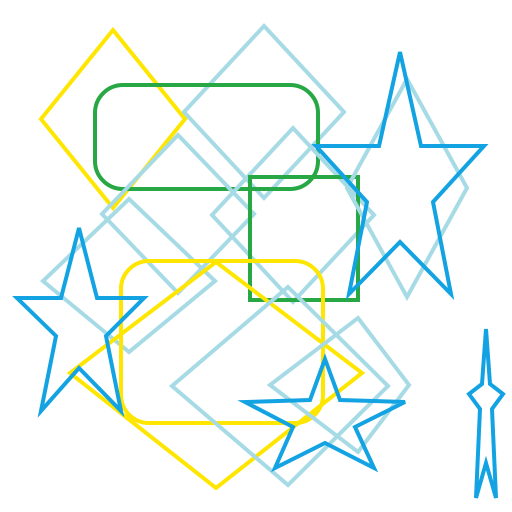  I want to click on blue-star-bottom-center, so click(321, 413).